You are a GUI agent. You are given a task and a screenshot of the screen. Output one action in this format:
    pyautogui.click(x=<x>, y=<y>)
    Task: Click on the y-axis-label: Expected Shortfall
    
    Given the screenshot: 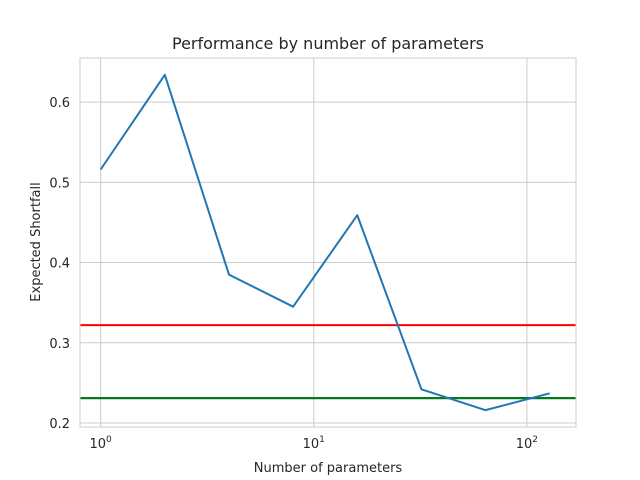 What is the action you would take?
    pyautogui.click(x=36, y=241)
    